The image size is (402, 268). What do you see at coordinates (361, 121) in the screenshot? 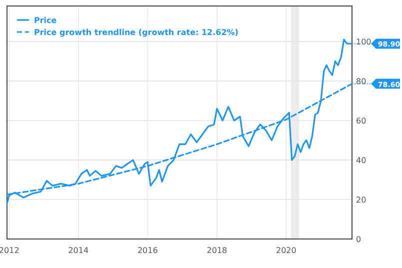
I see `y-tick-label: 60` at bounding box center [361, 121].